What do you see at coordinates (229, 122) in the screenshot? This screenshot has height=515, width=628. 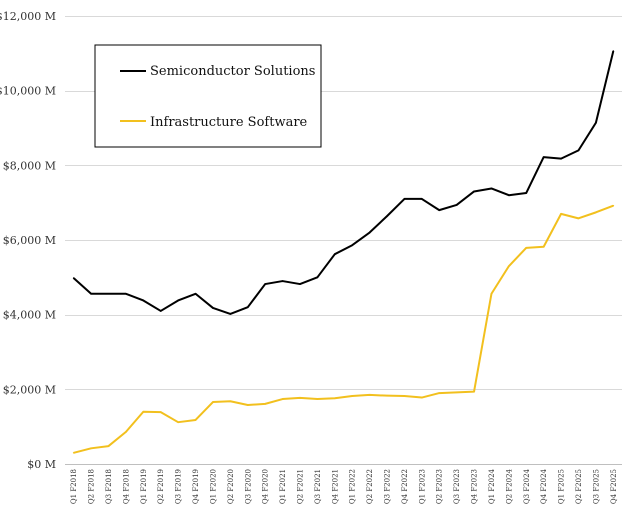 I see `legend-label-infrastructure: Infrastructure Software` at bounding box center [229, 122].